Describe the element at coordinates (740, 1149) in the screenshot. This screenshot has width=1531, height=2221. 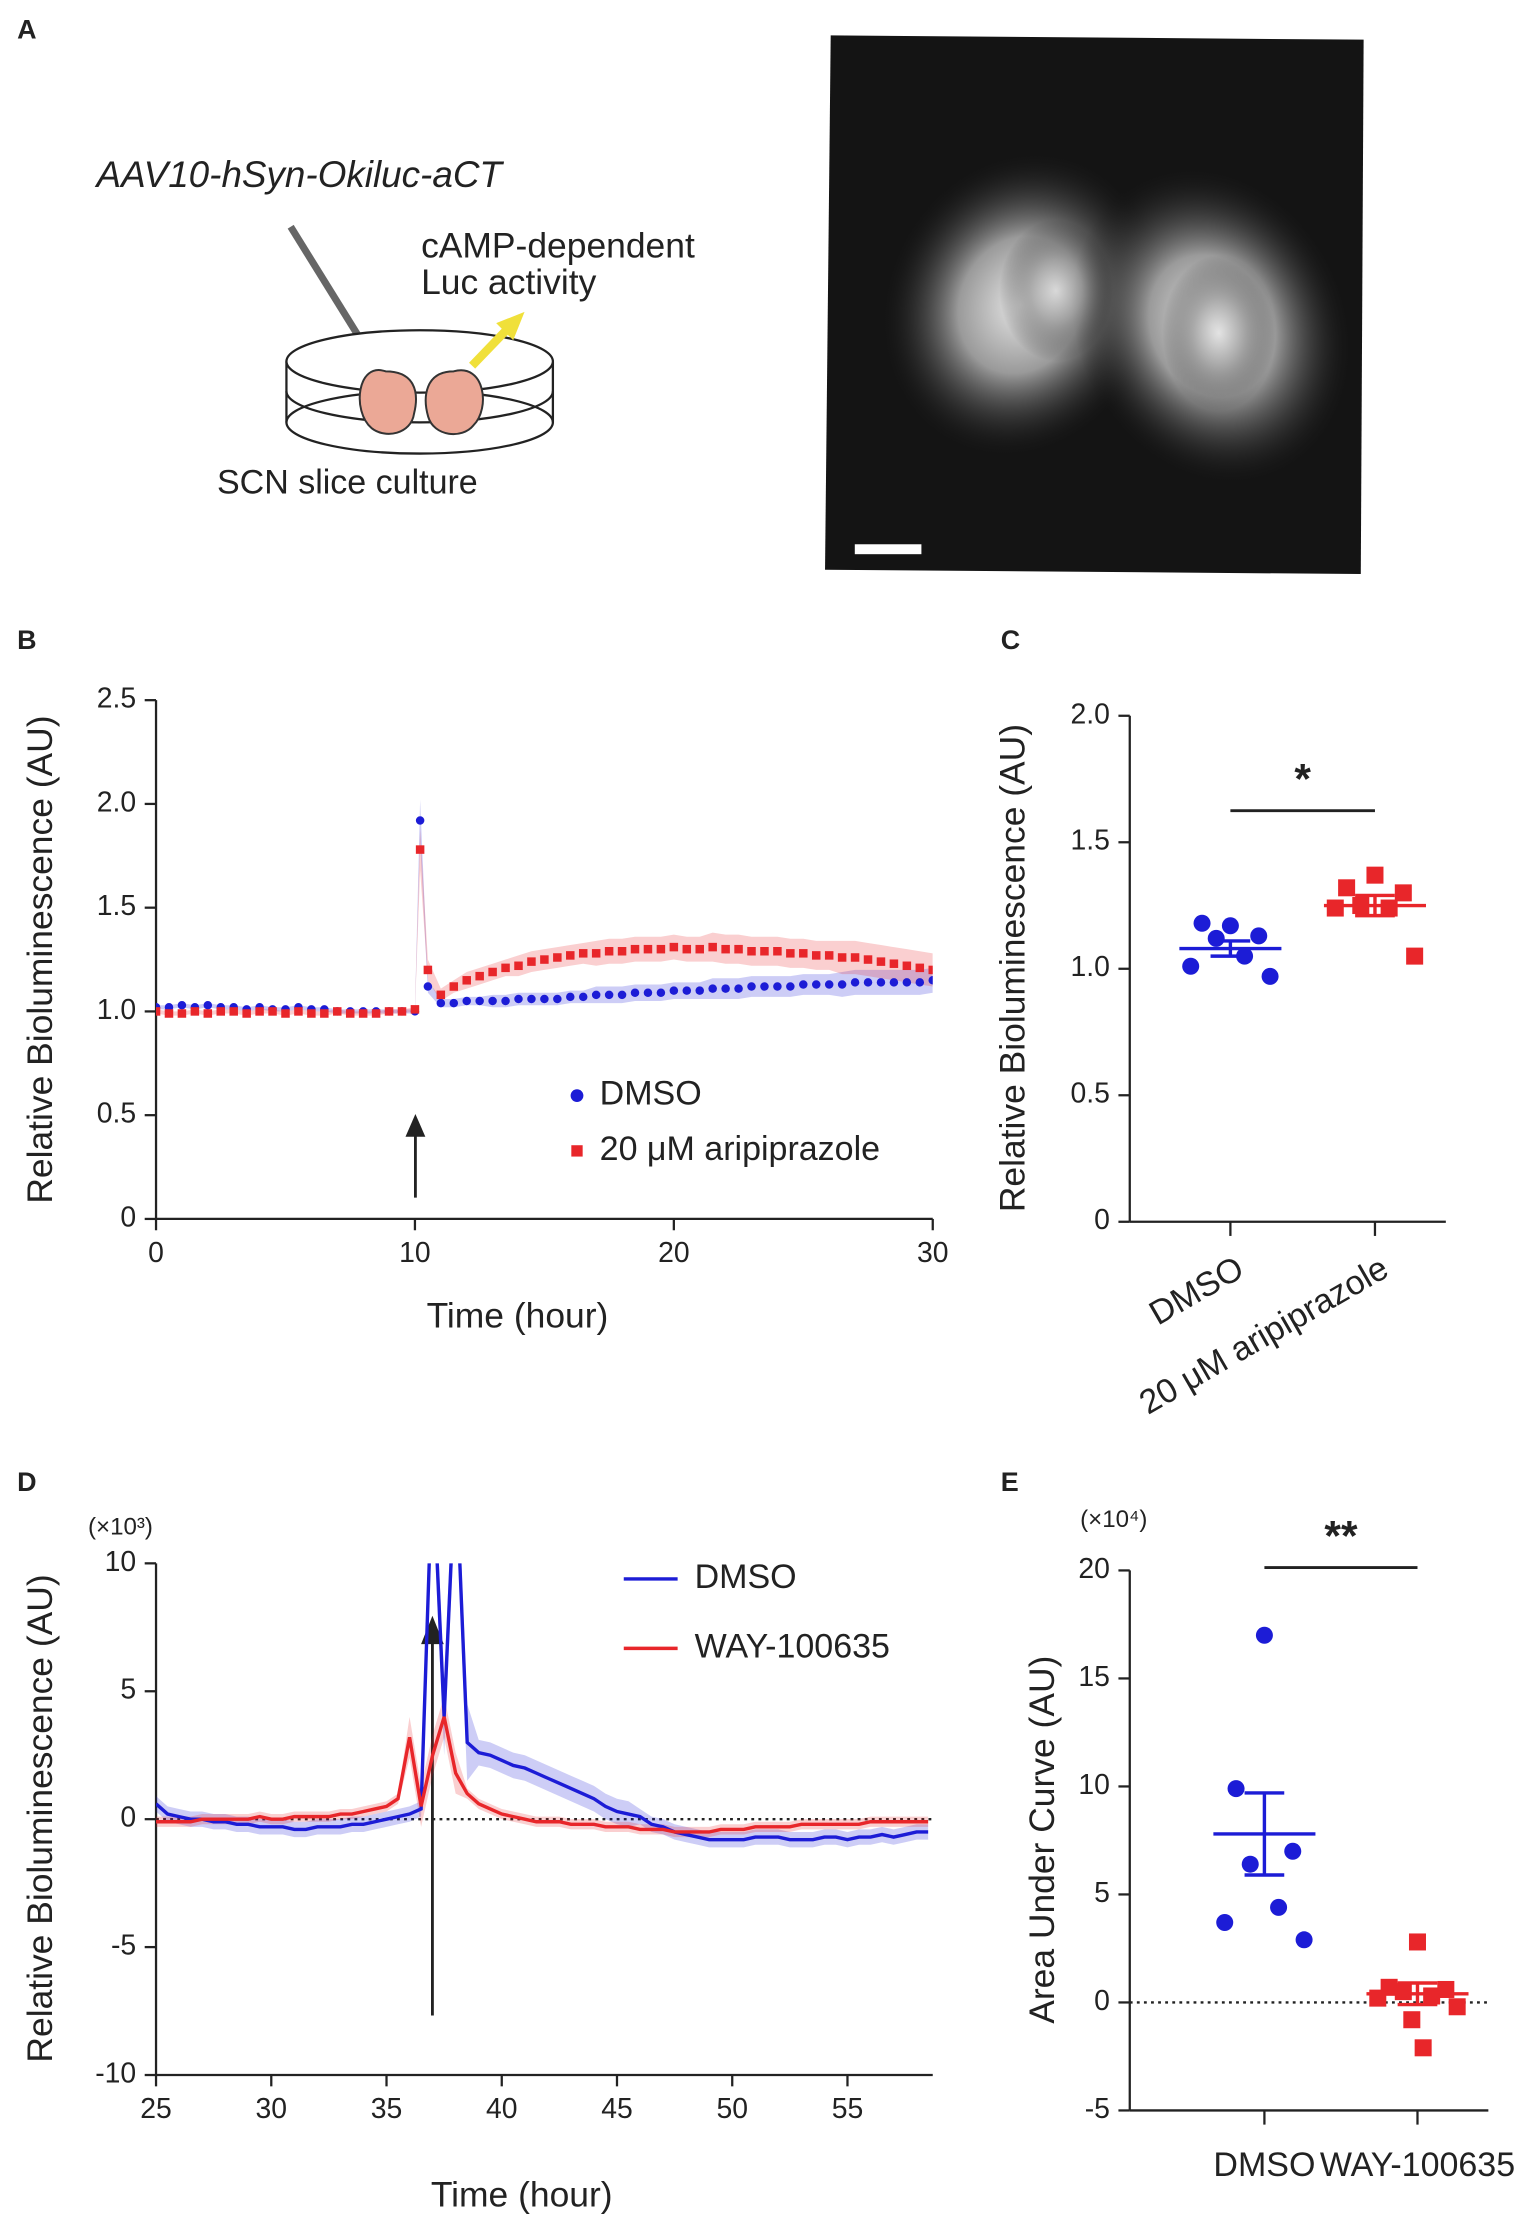
I see `legend-label: 20 μM aripiprazole` at that location.